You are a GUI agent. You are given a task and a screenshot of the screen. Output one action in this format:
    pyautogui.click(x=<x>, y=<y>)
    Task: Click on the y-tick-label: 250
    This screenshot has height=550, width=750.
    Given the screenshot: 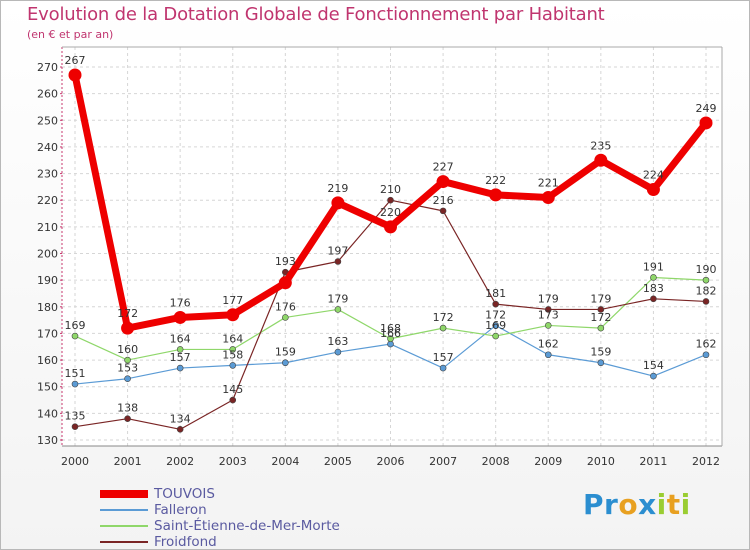 What is the action you would take?
    pyautogui.click(x=47, y=120)
    